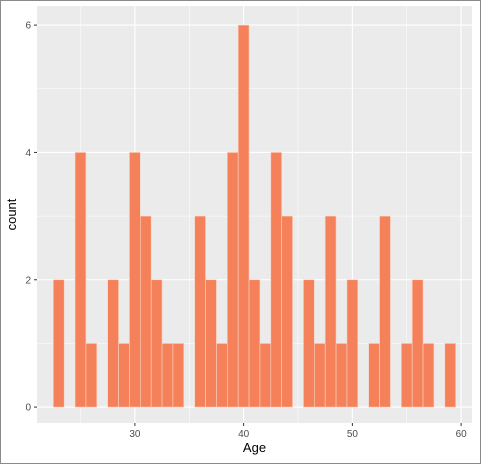 The image size is (481, 464). I want to click on y-axis-title: count, so click(11, 214).